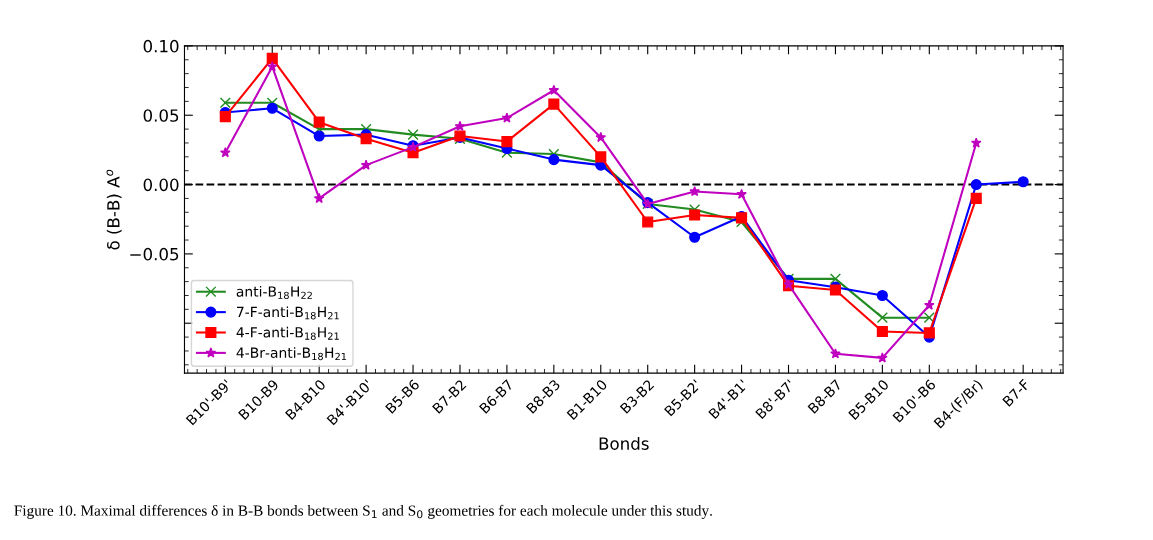  What do you see at coordinates (291, 354) in the screenshot?
I see `legend-label: 4-Br-anti-B$_{18}$H$_{21}$` at bounding box center [291, 354].